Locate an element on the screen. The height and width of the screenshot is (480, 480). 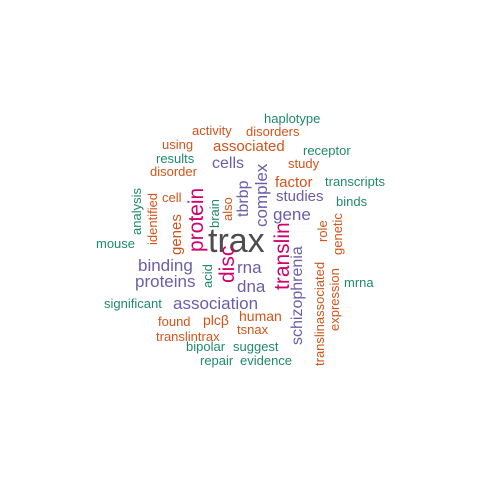
word-30: activity is located at coordinates (212, 130).